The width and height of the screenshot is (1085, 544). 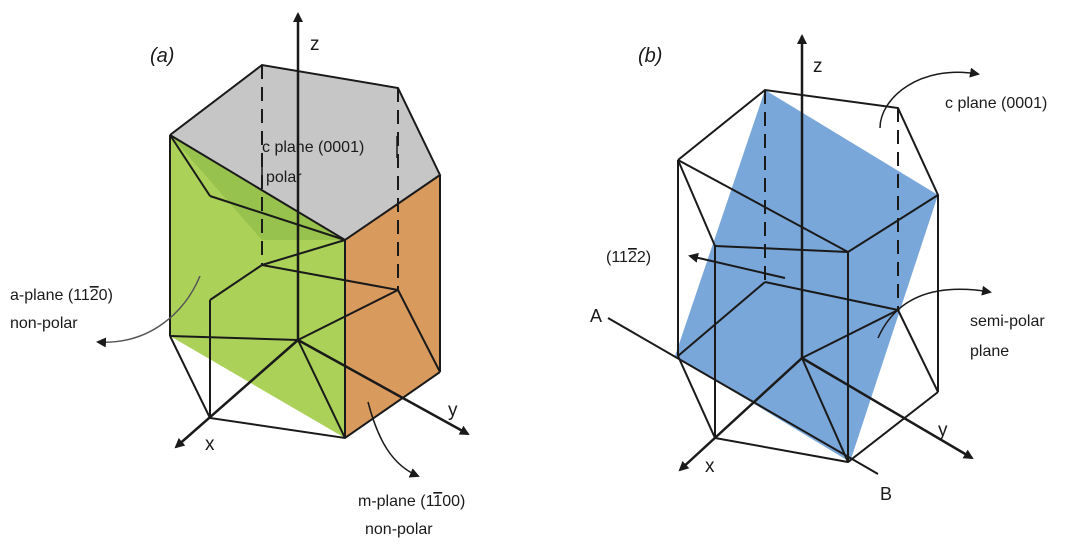 What do you see at coordinates (399, 529) in the screenshot?
I see `m-plane-nonpolar-label: non-polar` at bounding box center [399, 529].